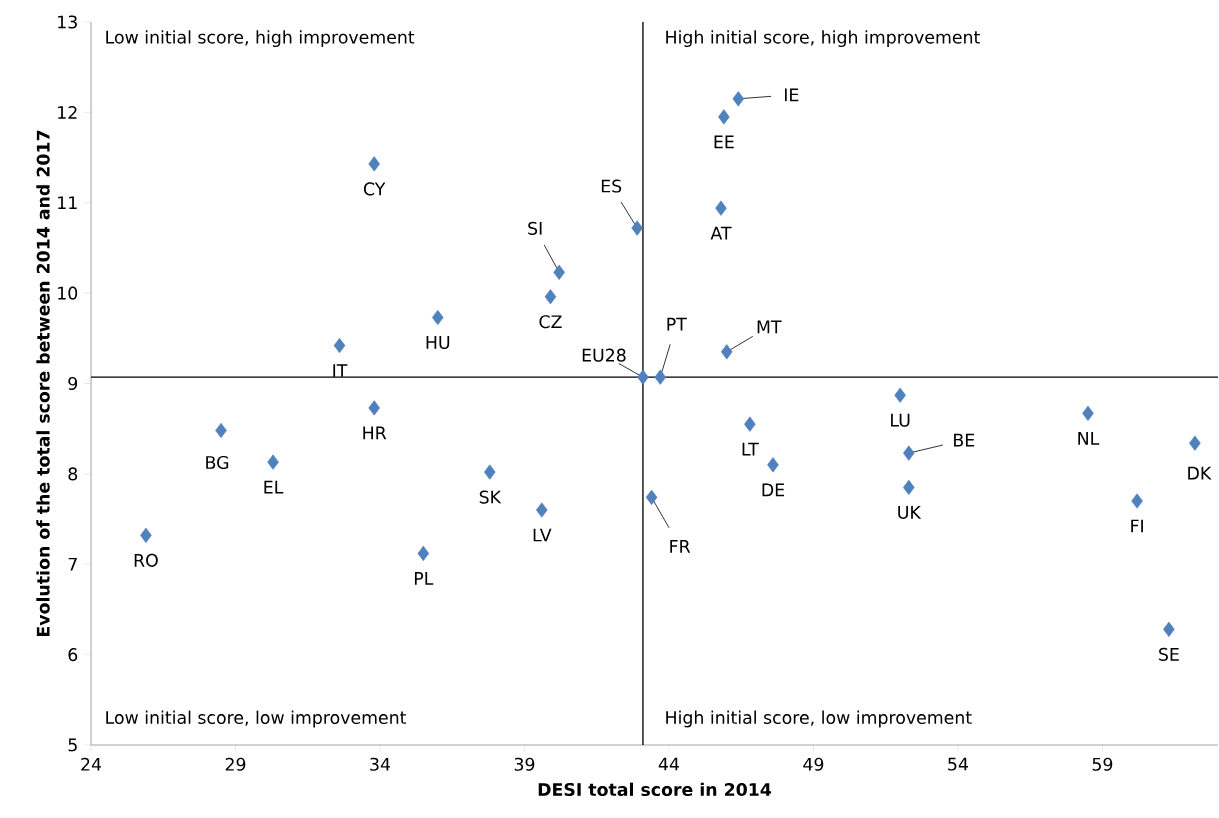 Image resolution: width=1219 pixels, height=818 pixels. What do you see at coordinates (1200, 473) in the screenshot?
I see `annotation: DK` at bounding box center [1200, 473].